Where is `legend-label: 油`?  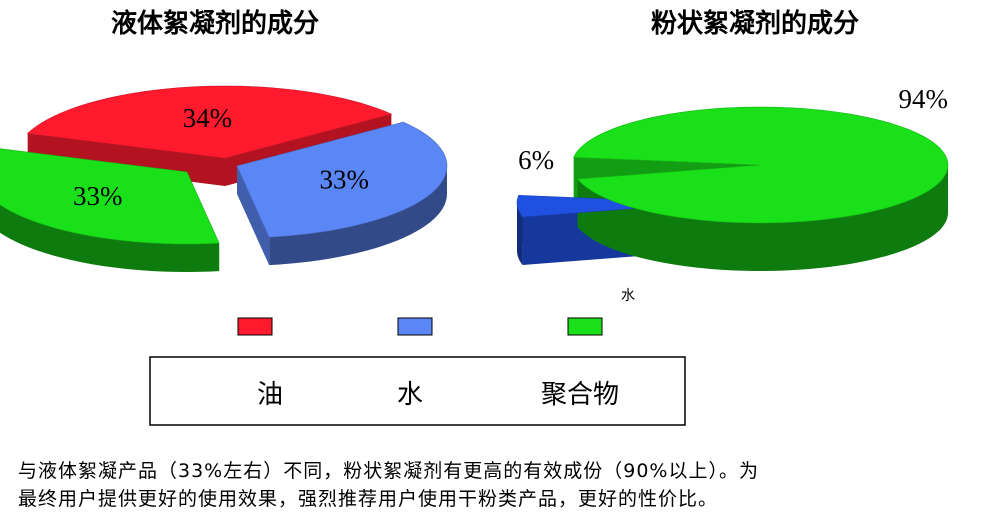
legend-label: 油 is located at coordinates (270, 395).